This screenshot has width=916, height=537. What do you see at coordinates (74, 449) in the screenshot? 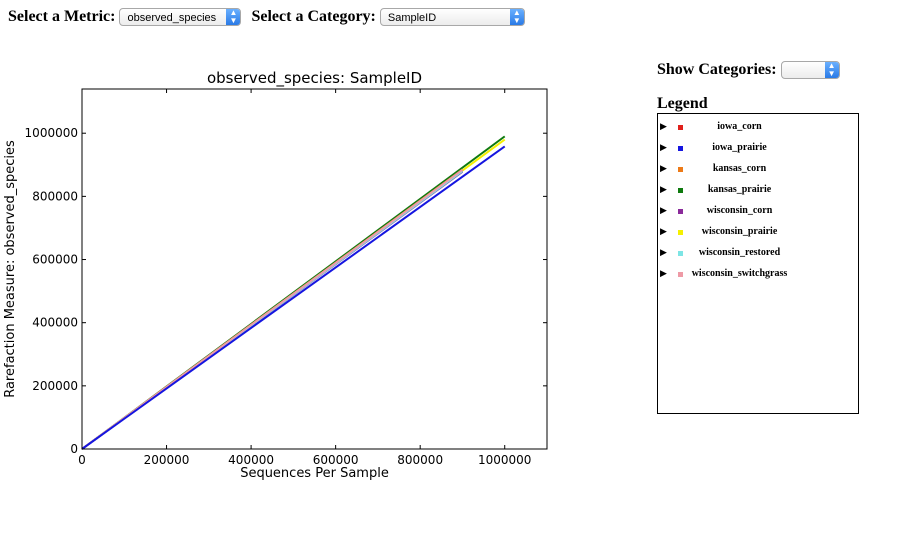
I see `y-tick-label: 0` at bounding box center [74, 449].